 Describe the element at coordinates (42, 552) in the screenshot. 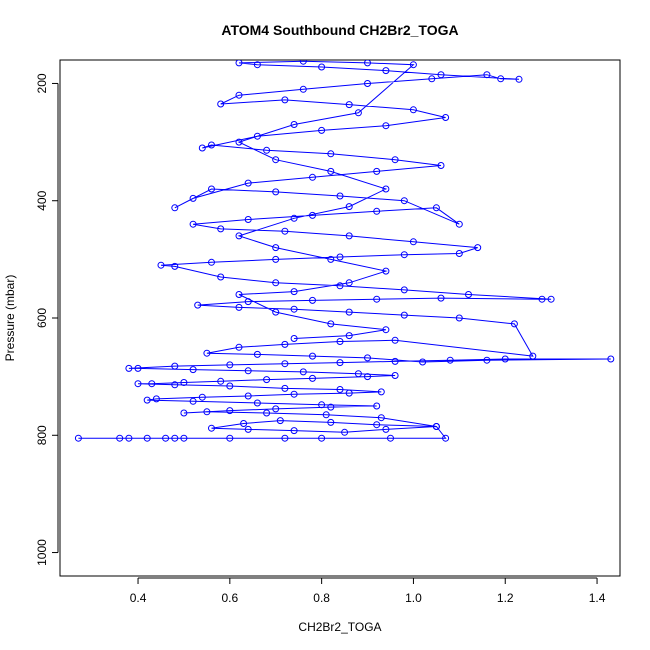

I see `y-tick-label: 1000` at that location.